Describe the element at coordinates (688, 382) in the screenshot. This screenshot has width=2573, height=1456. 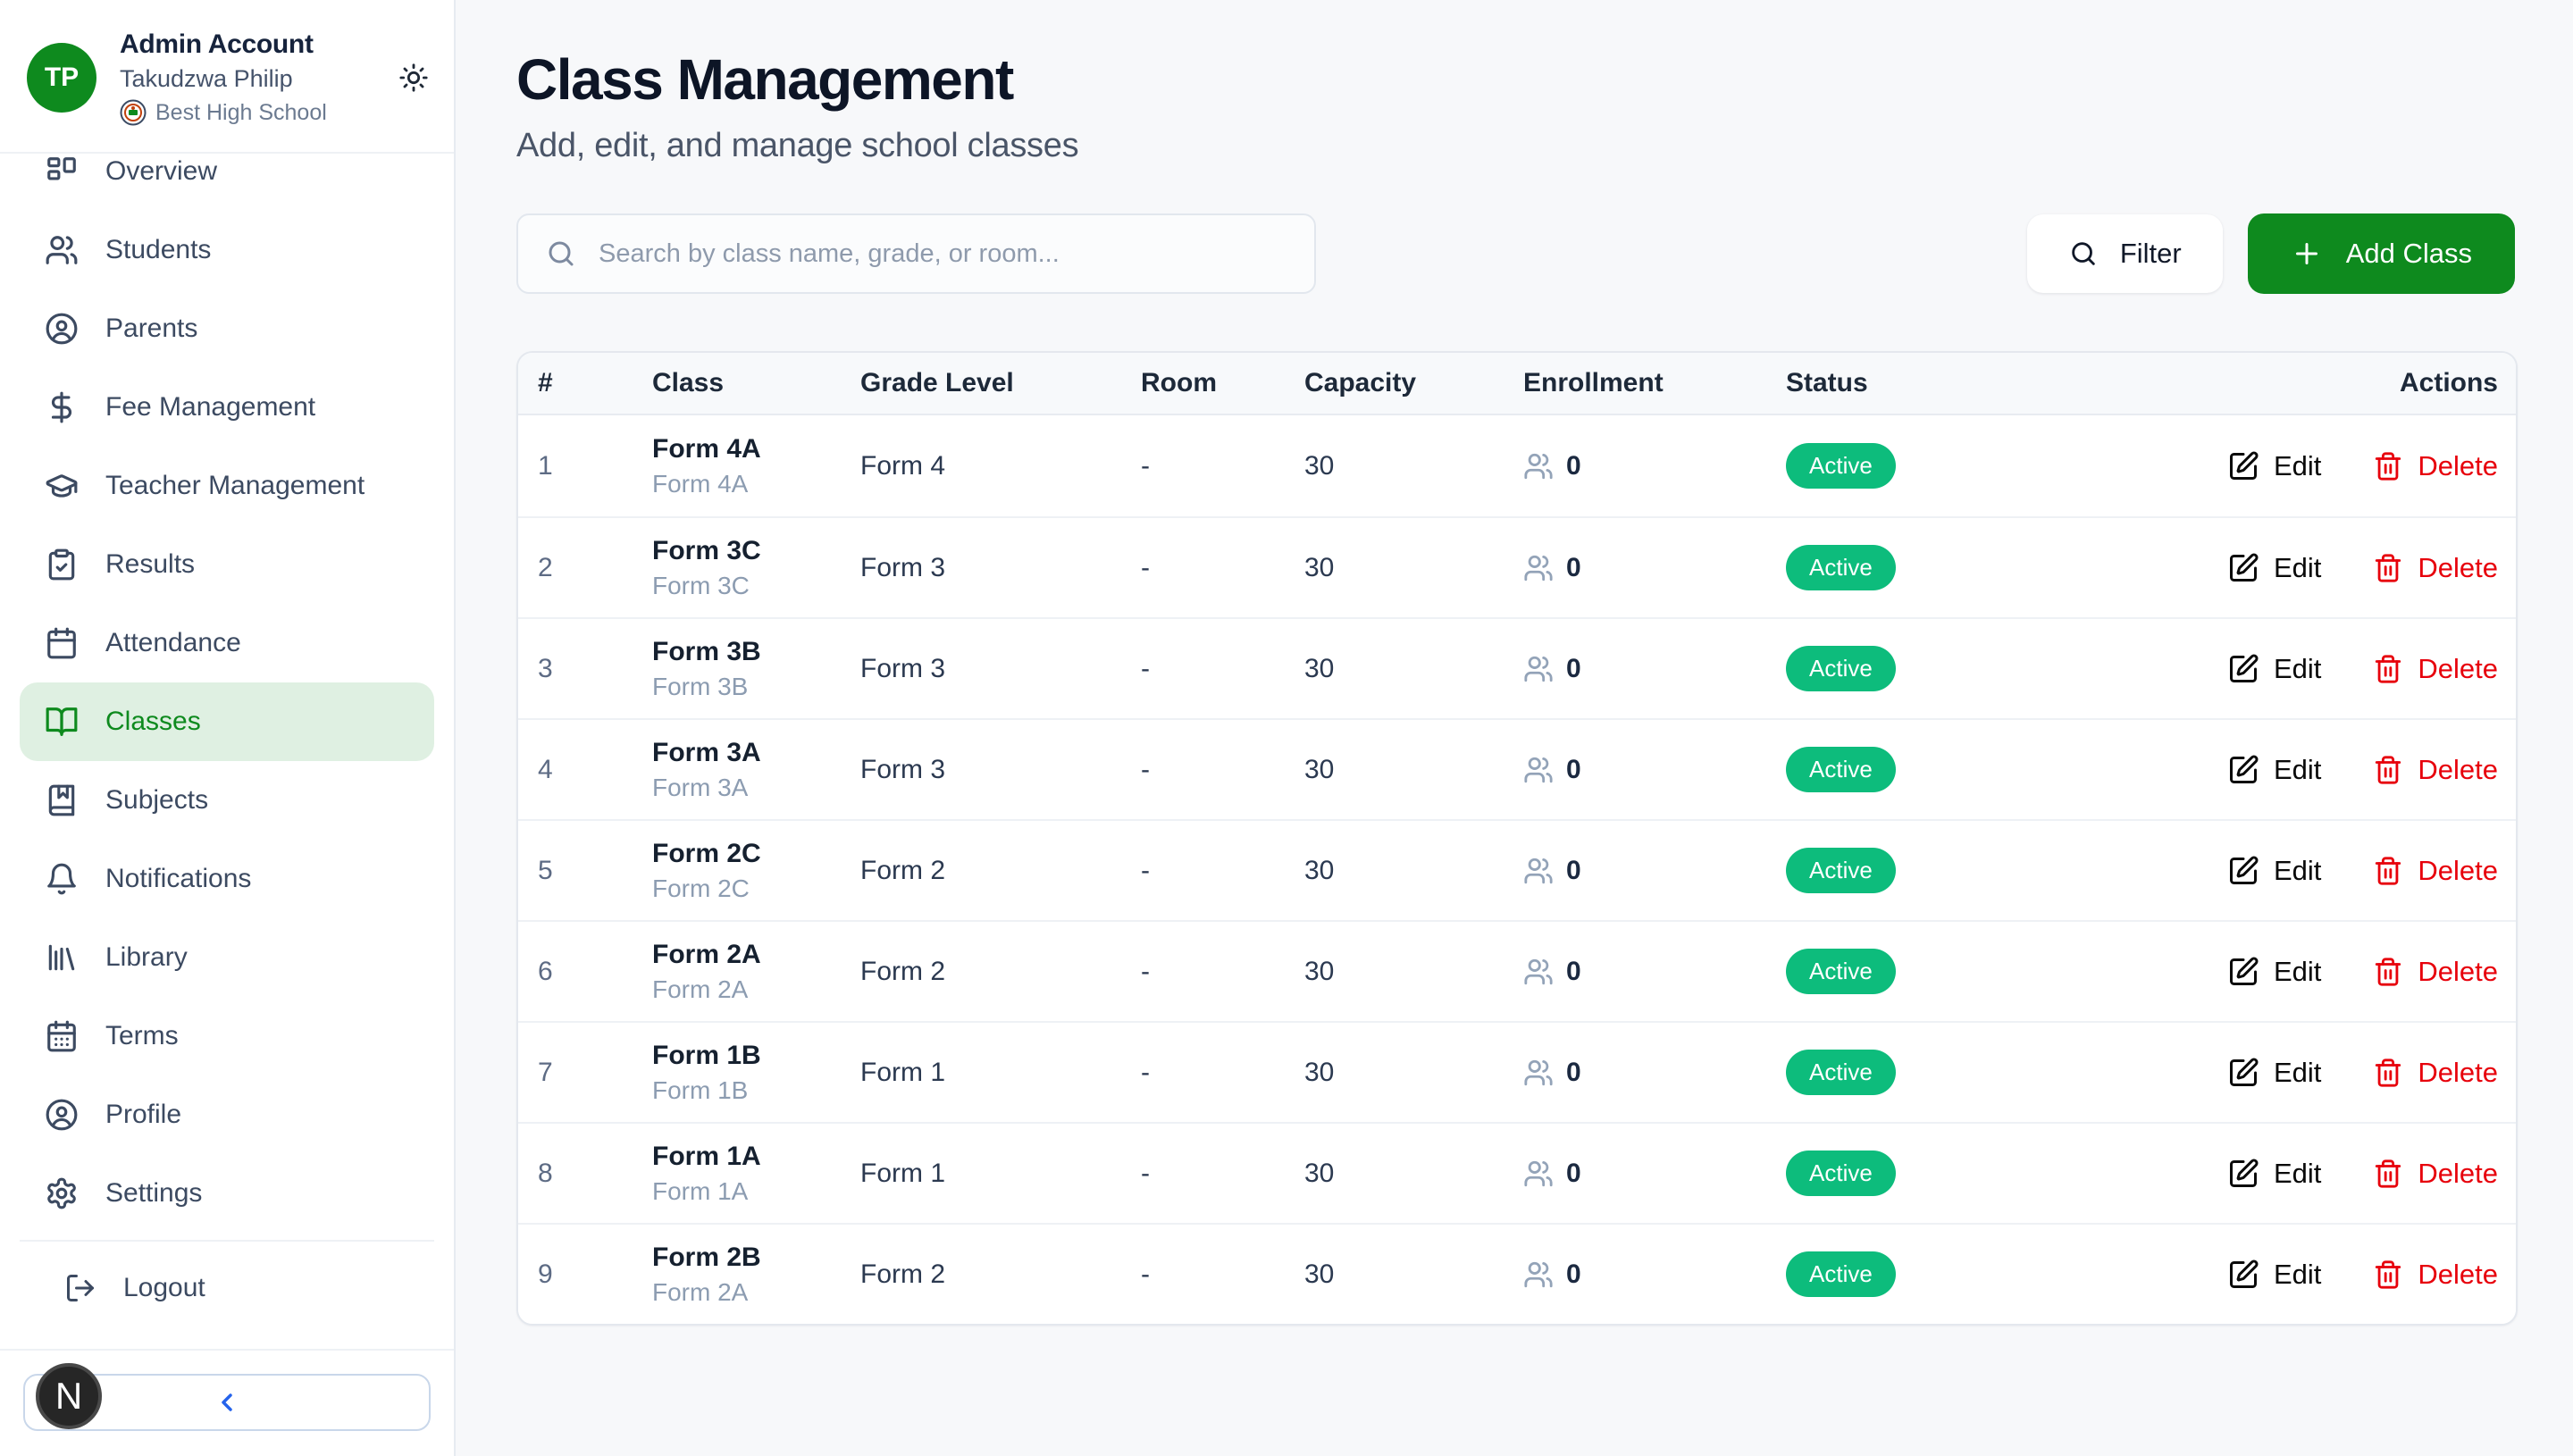
I see `column-header-class: Class` at that location.